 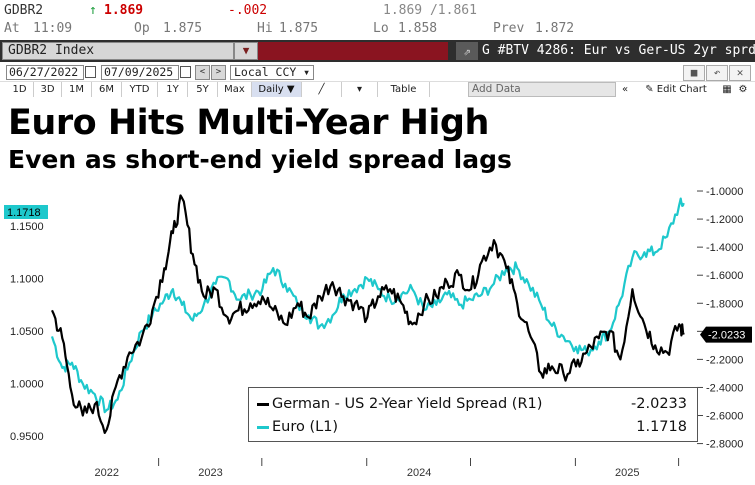 What do you see at coordinates (20, 89) in the screenshot?
I see `timeframe-1d: 1D` at bounding box center [20, 89].